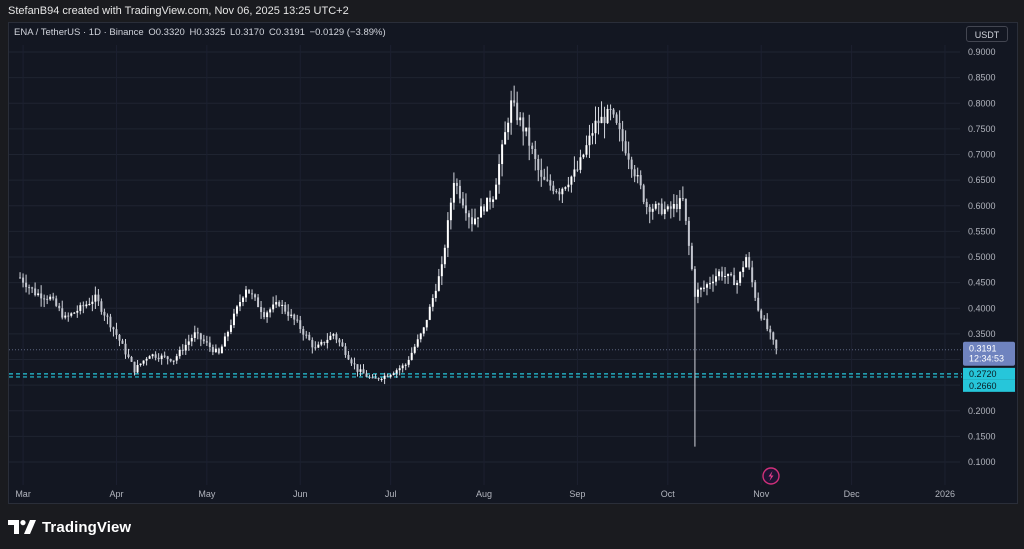 Image resolution: width=1024 pixels, height=549 pixels. I want to click on legend-close: C0.3191, so click(287, 32).